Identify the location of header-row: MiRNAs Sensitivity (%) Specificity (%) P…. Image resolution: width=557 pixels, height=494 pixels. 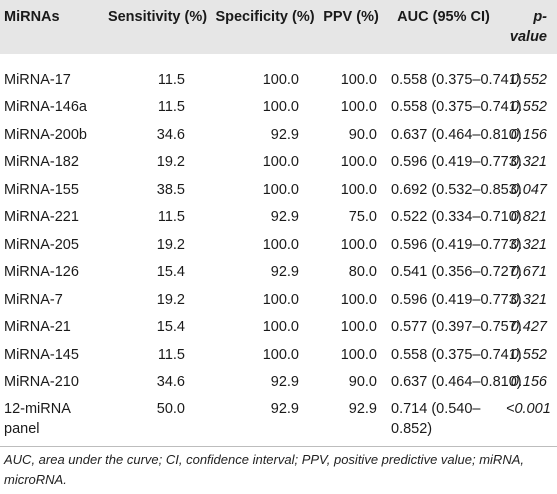
(278, 27).